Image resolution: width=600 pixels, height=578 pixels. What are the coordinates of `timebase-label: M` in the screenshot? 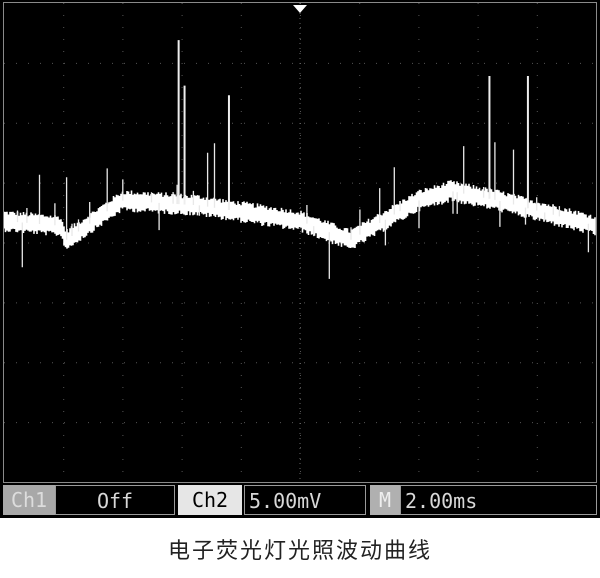 It's located at (385, 500).